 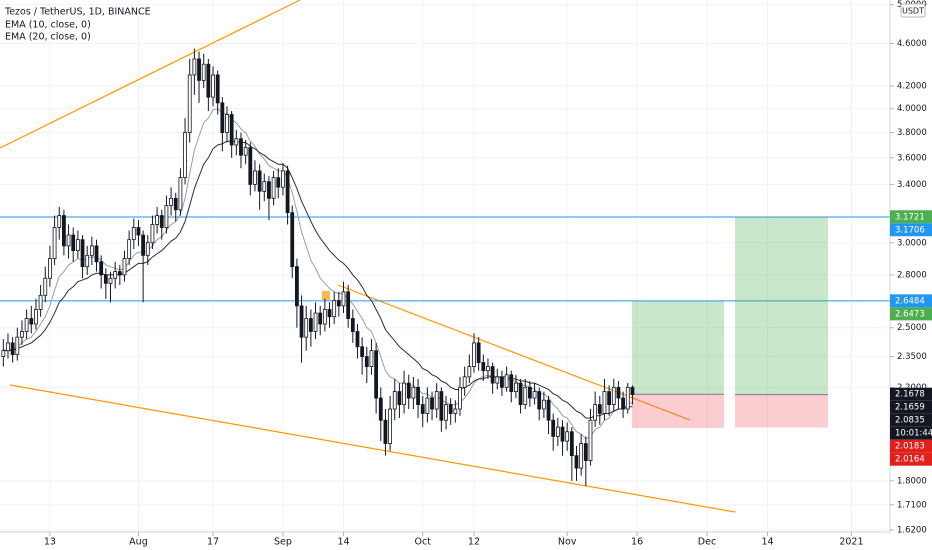 What do you see at coordinates (678, 411) in the screenshot?
I see `loss-zone` at bounding box center [678, 411].